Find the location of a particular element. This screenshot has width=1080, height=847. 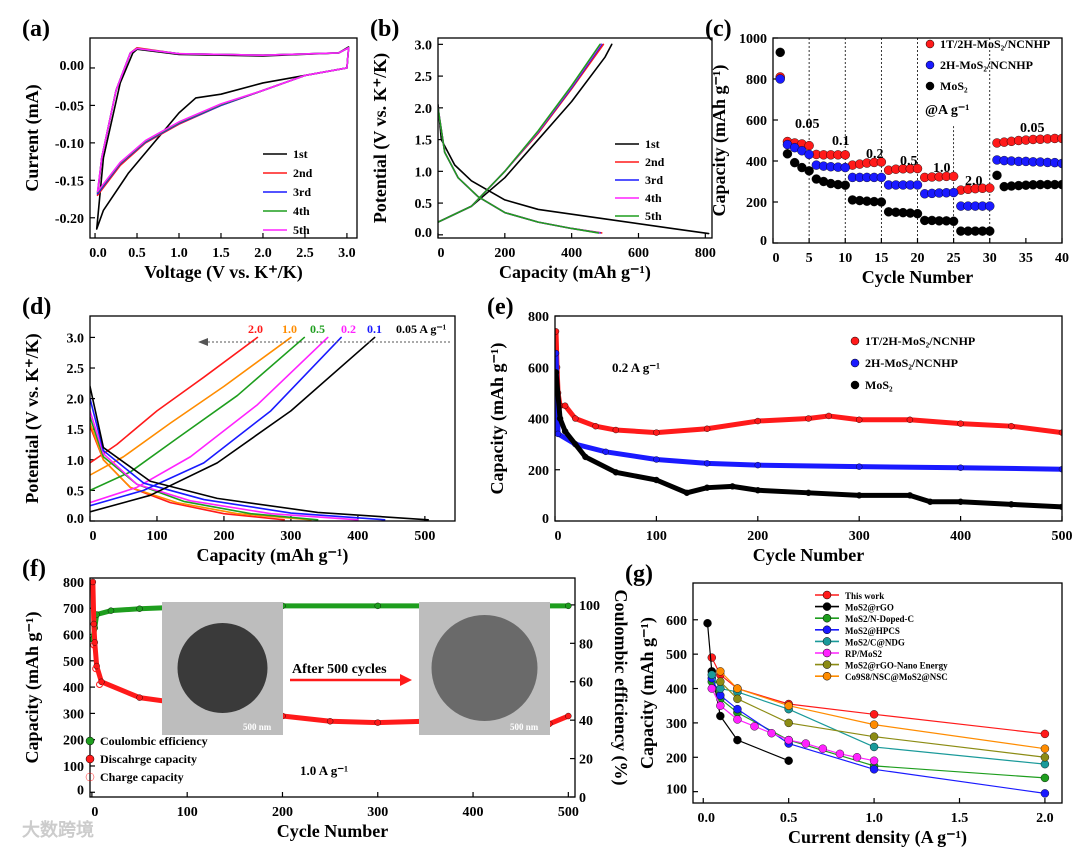

y-tick-label: 0.0 is located at coordinates (424, 233).